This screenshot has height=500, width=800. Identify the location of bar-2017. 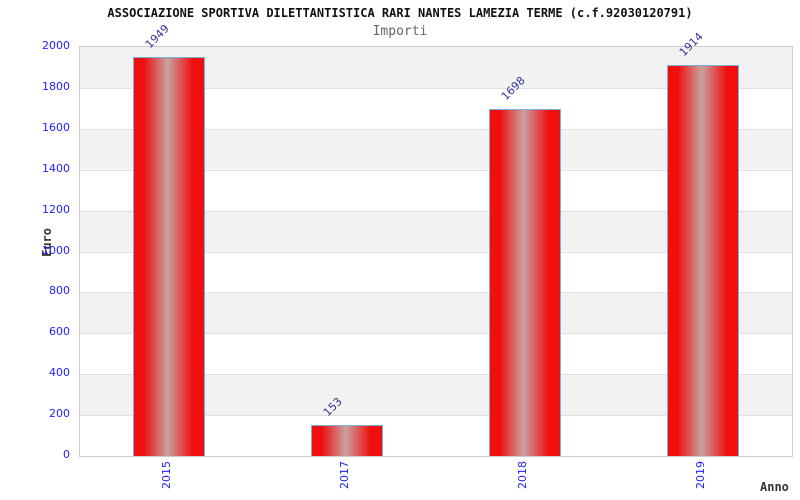
(347, 440).